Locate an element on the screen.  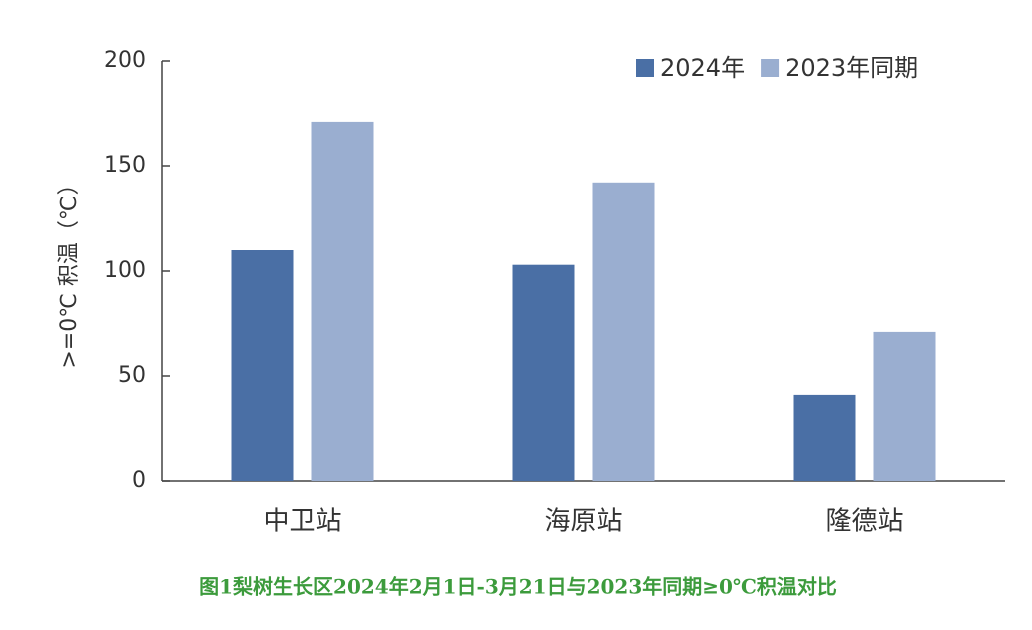
x-tick-label: 中卫站 is located at coordinates (302, 522).